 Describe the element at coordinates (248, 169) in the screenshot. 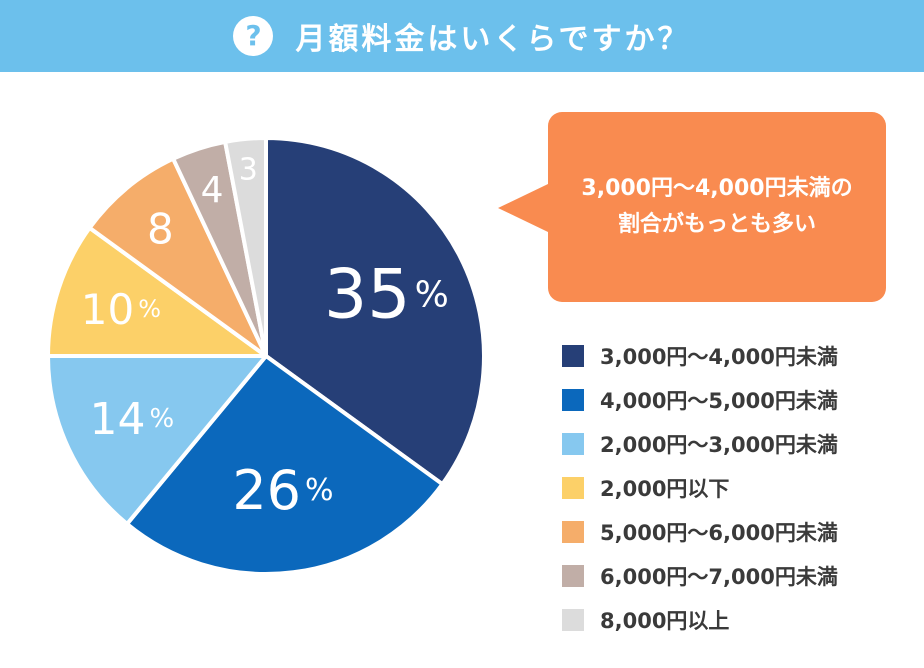

I see `slice-value-label: 3` at that location.